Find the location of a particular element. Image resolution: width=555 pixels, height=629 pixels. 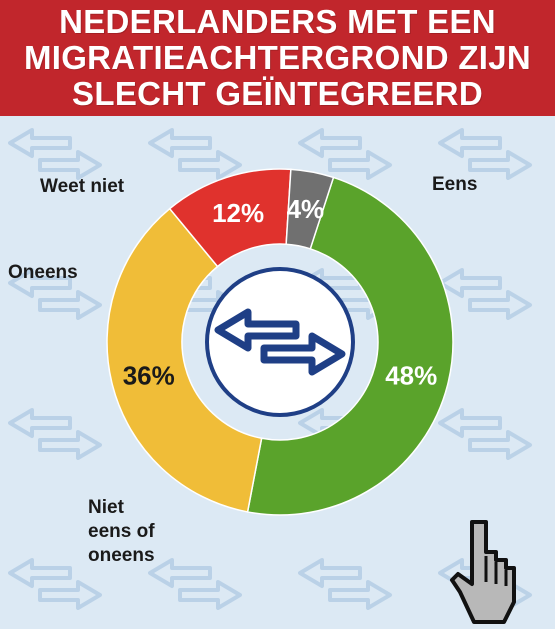

title-line-1: NEDERLANDERS MET EEN is located at coordinates (277, 21).